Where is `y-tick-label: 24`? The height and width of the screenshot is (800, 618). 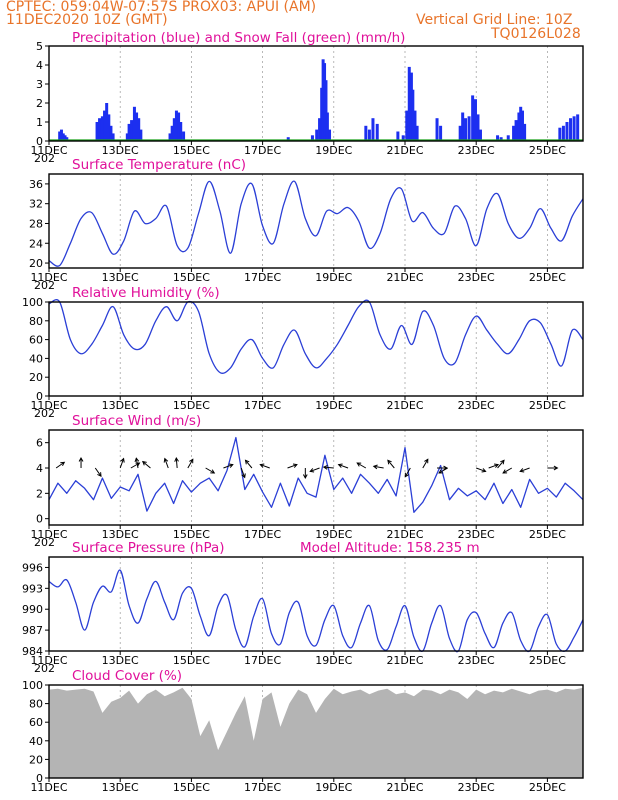 y-tick-label: 24 is located at coordinates (36, 243).